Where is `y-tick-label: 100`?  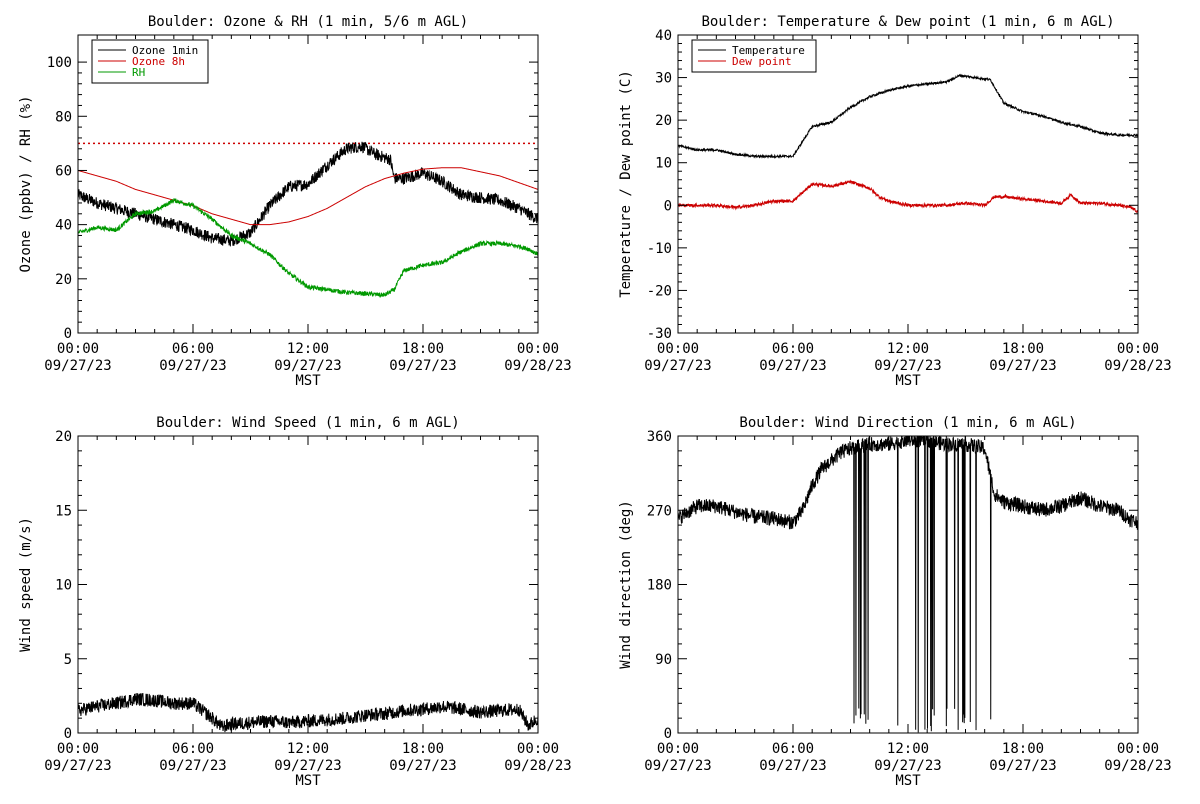 y-tick-label: 100 is located at coordinates (59, 63).